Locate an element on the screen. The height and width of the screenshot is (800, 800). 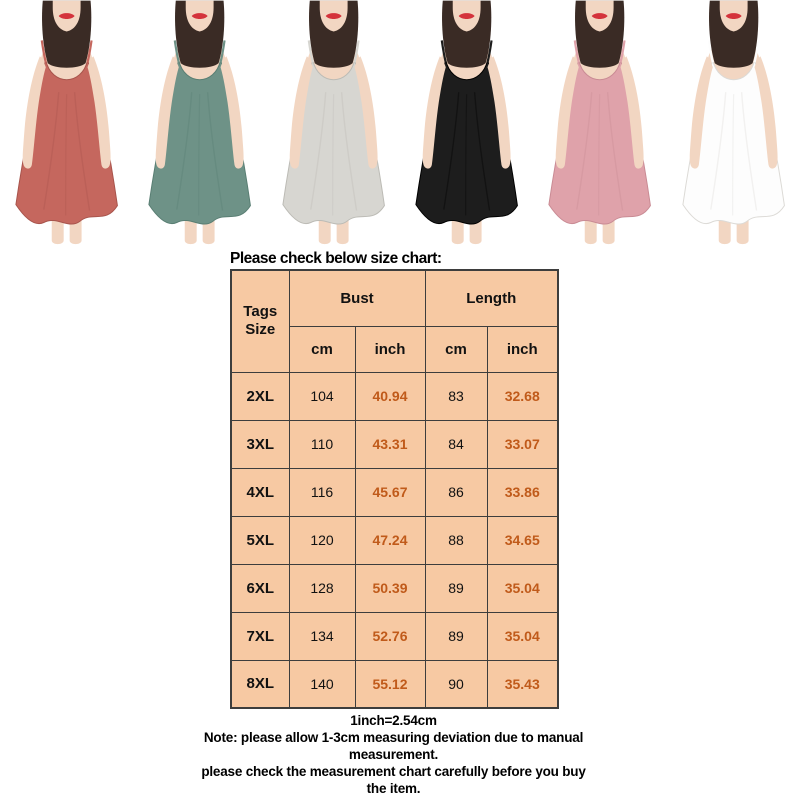
length-cm-value: 83 is located at coordinates (456, 396).